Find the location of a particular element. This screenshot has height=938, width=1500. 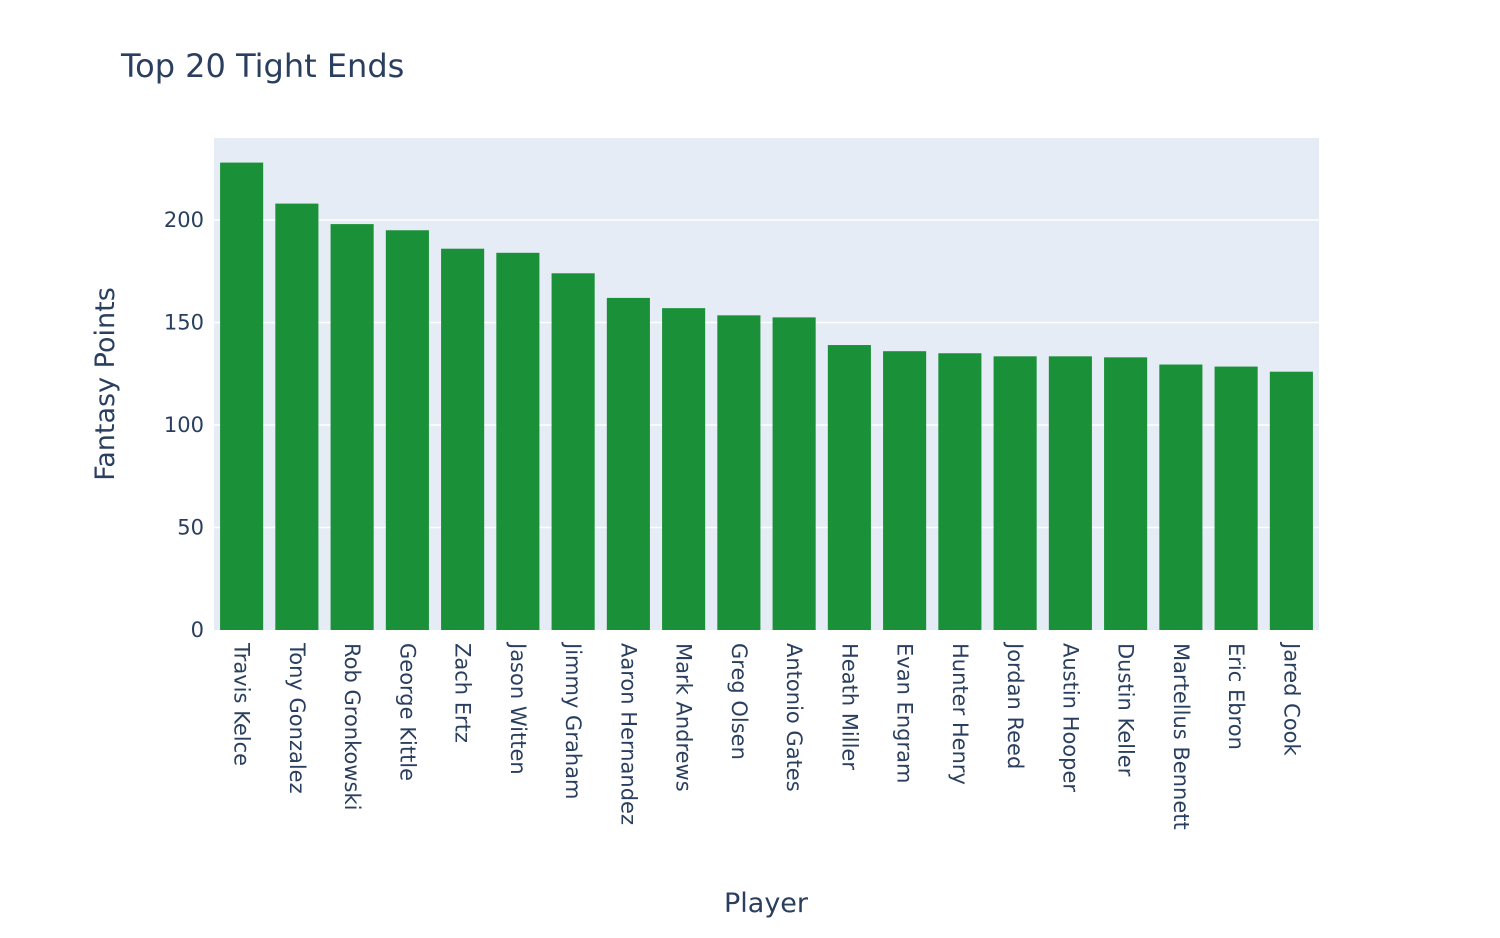

x-tick-label: Antonio Gates is located at coordinates (794, 717).